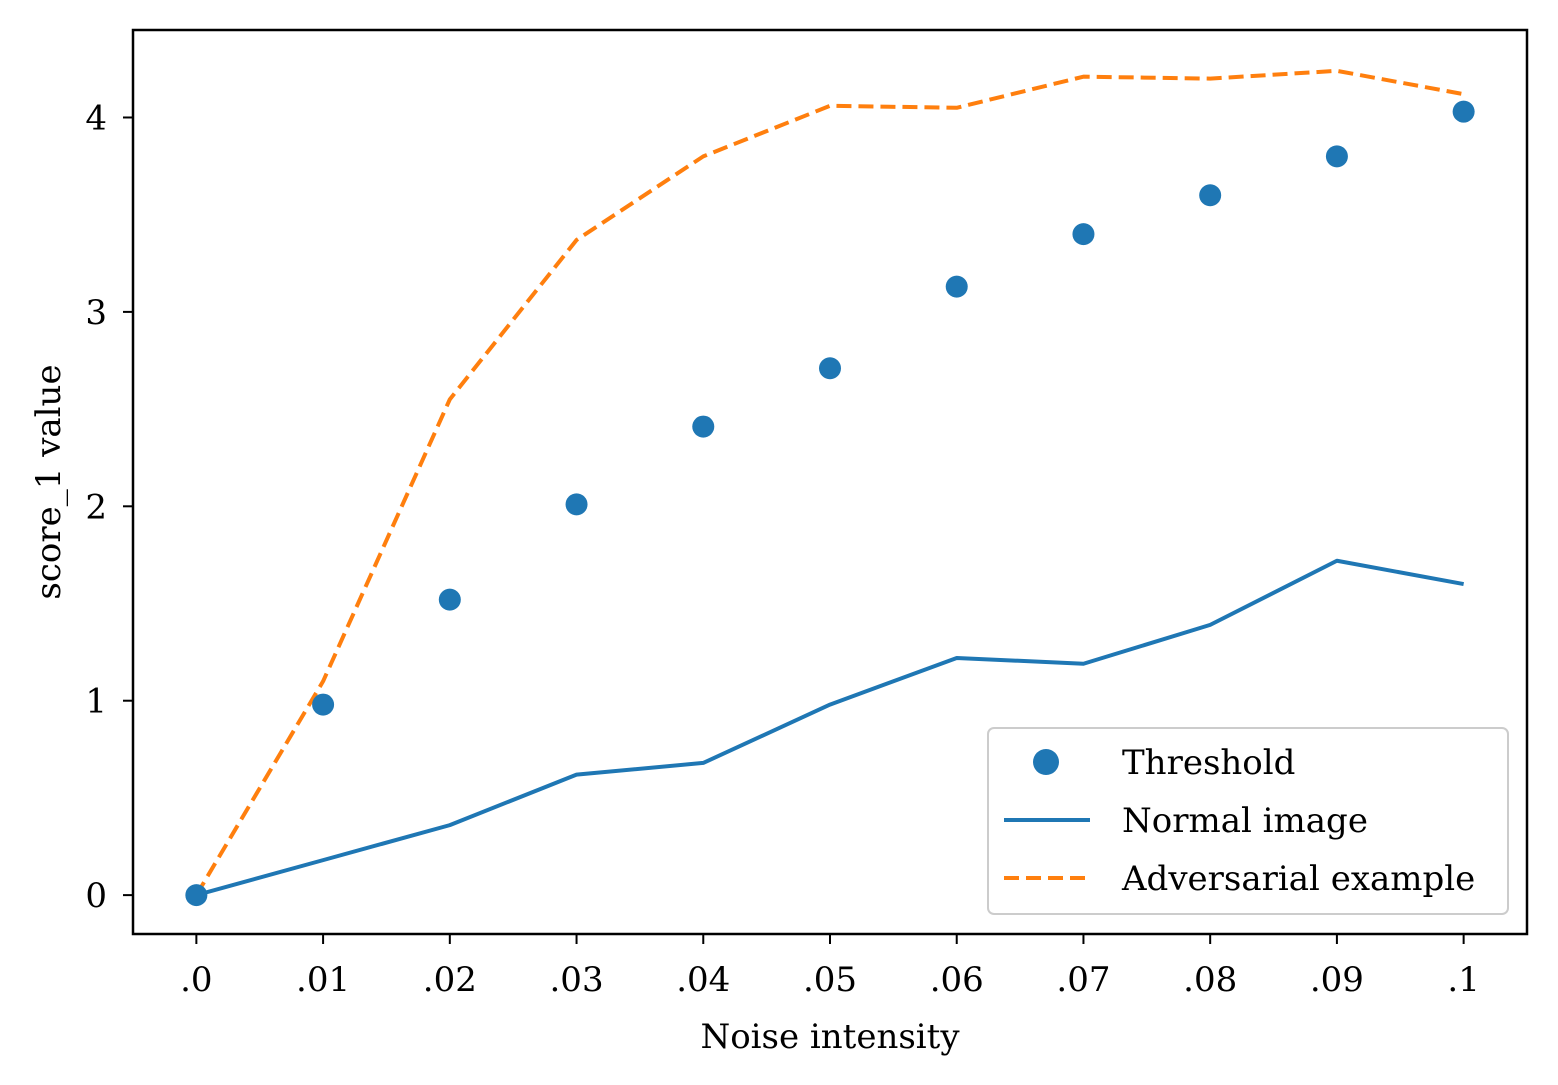 The height and width of the screenshot is (1085, 1558). What do you see at coordinates (1298, 879) in the screenshot?
I see `legend-label: Adversarial example` at bounding box center [1298, 879].